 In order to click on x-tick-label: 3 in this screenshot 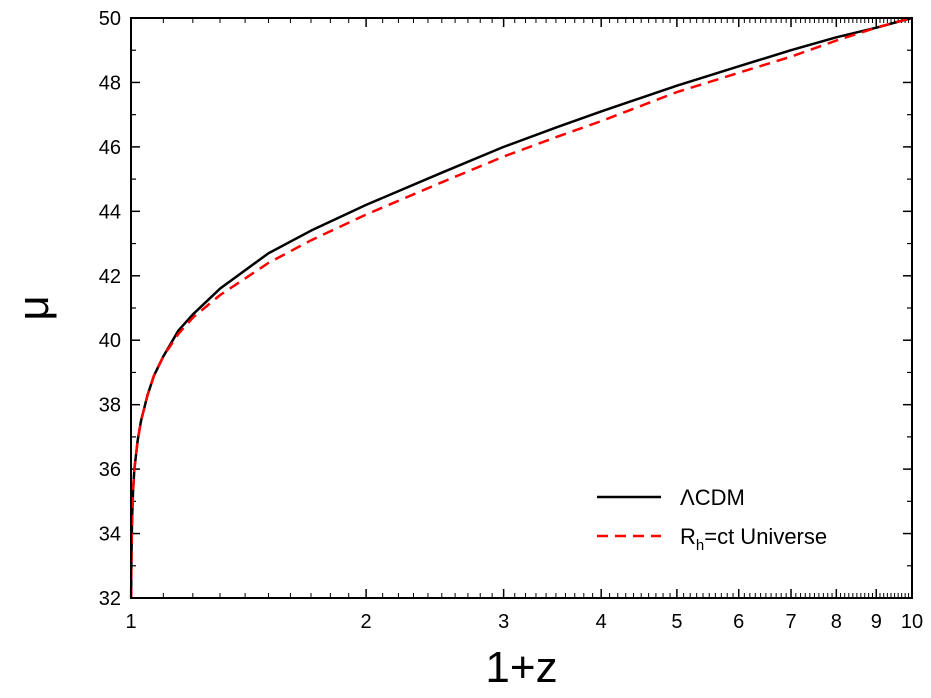, I will do `click(503, 622)`.